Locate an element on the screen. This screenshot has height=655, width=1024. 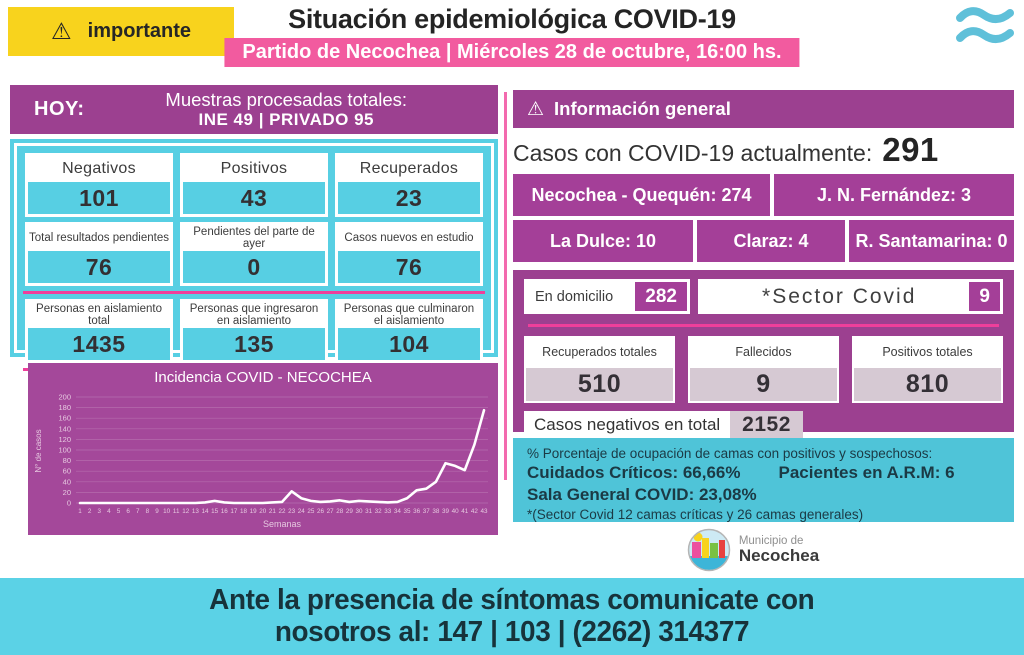
svg-text: 17 is located at coordinates (234, 511).